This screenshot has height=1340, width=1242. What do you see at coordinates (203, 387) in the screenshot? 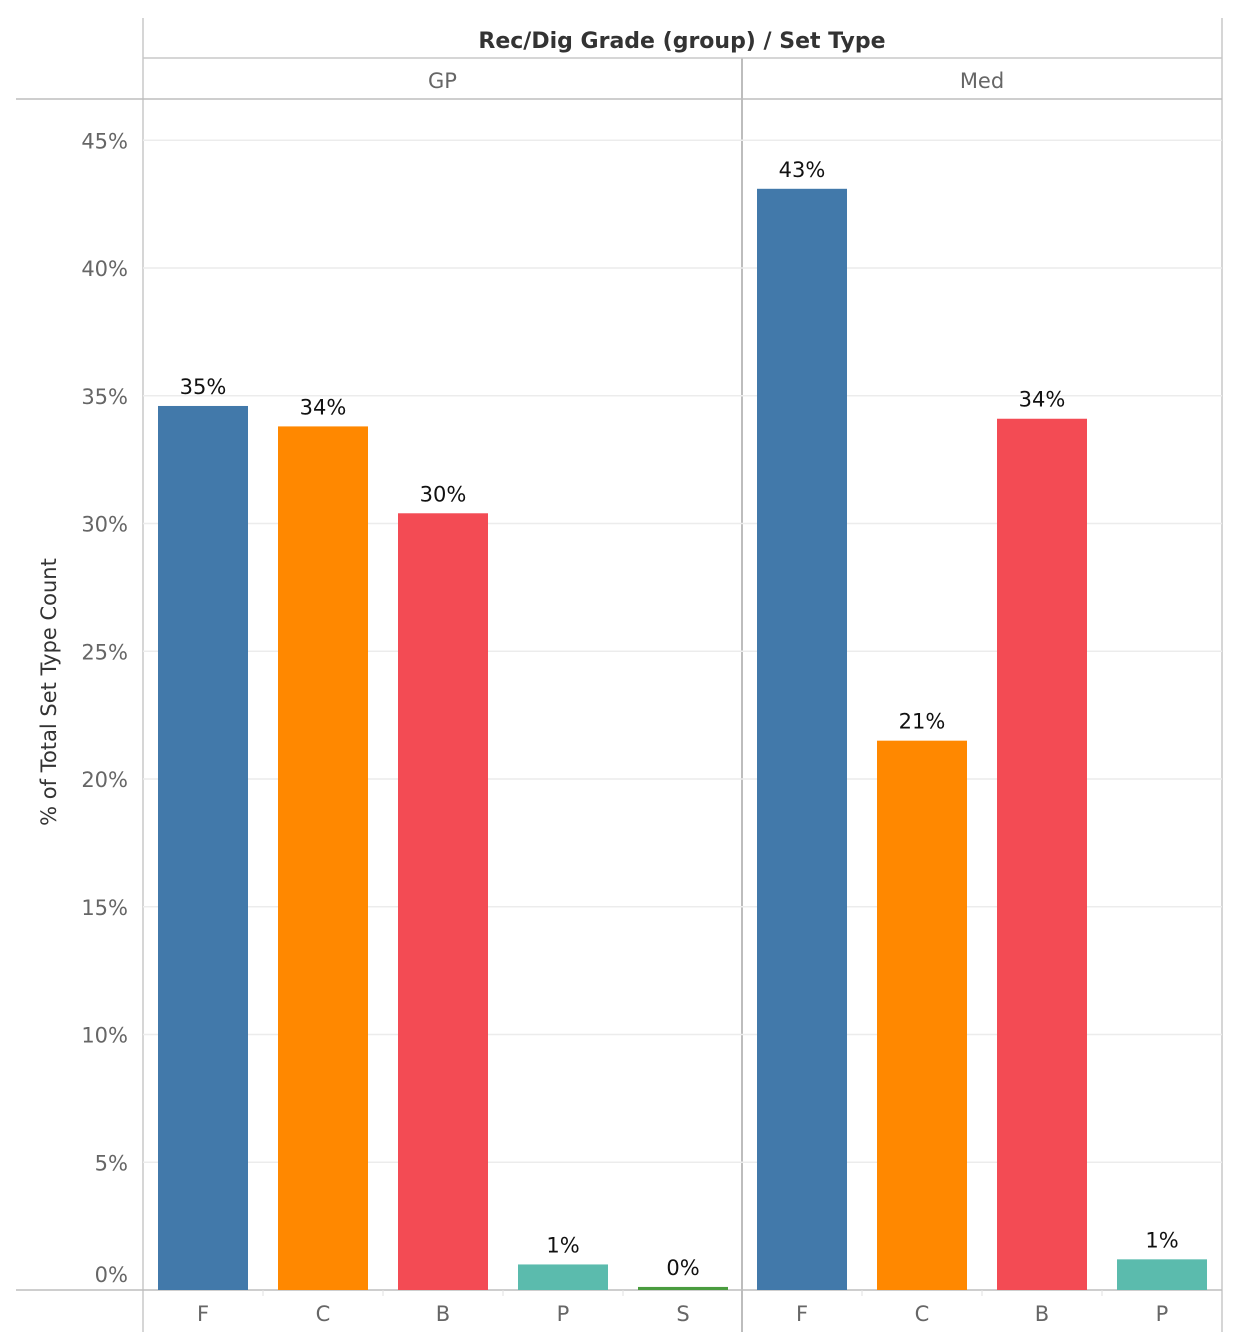
I see `data-label: 35%` at bounding box center [203, 387].